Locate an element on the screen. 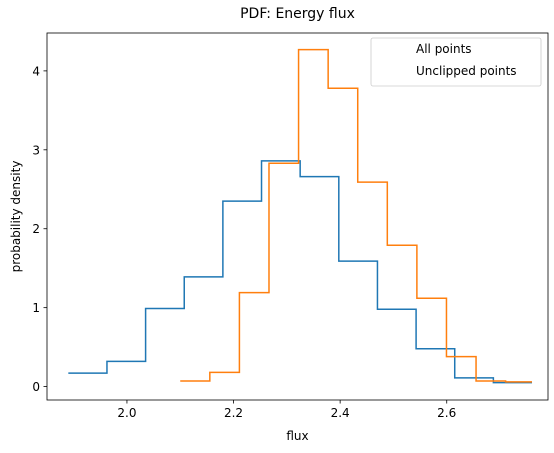 Image resolution: width=554 pixels, height=453 pixels. y-tick-label: 3 is located at coordinates (36, 150).